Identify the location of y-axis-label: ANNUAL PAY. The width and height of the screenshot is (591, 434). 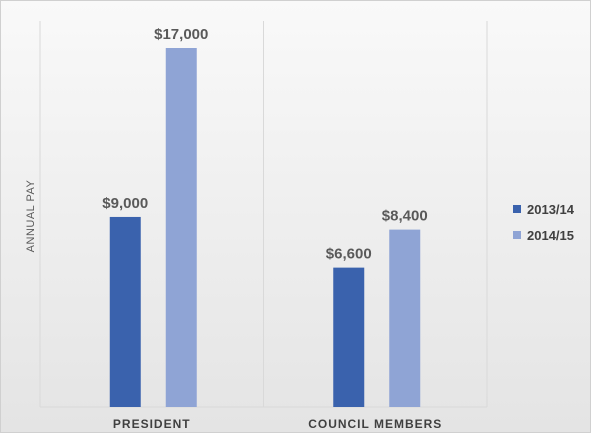
(31, 216).